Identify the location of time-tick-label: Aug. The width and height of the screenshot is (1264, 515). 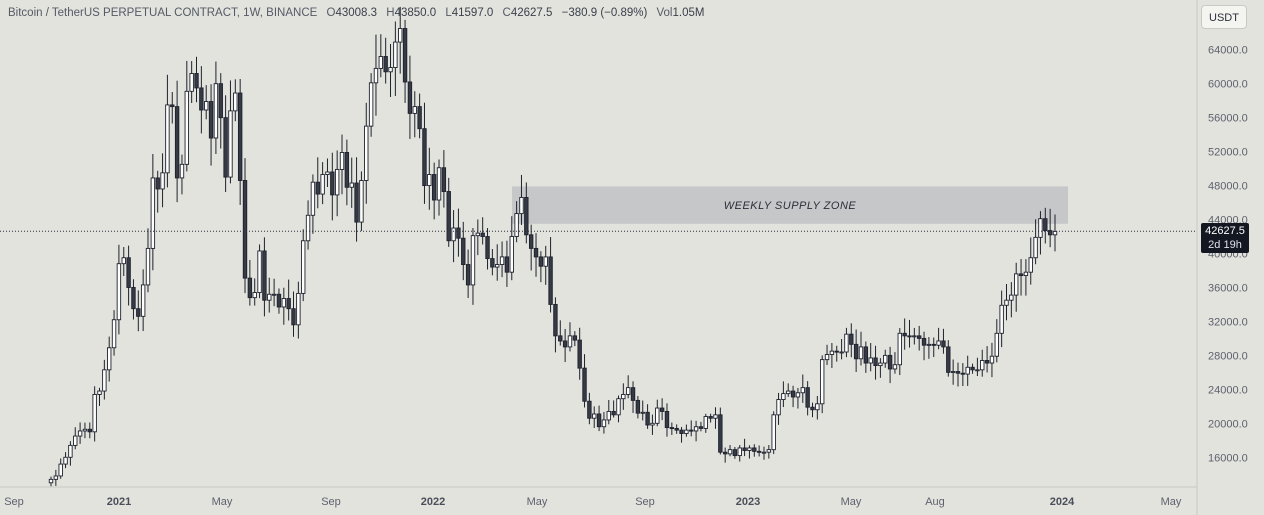
(935, 502).